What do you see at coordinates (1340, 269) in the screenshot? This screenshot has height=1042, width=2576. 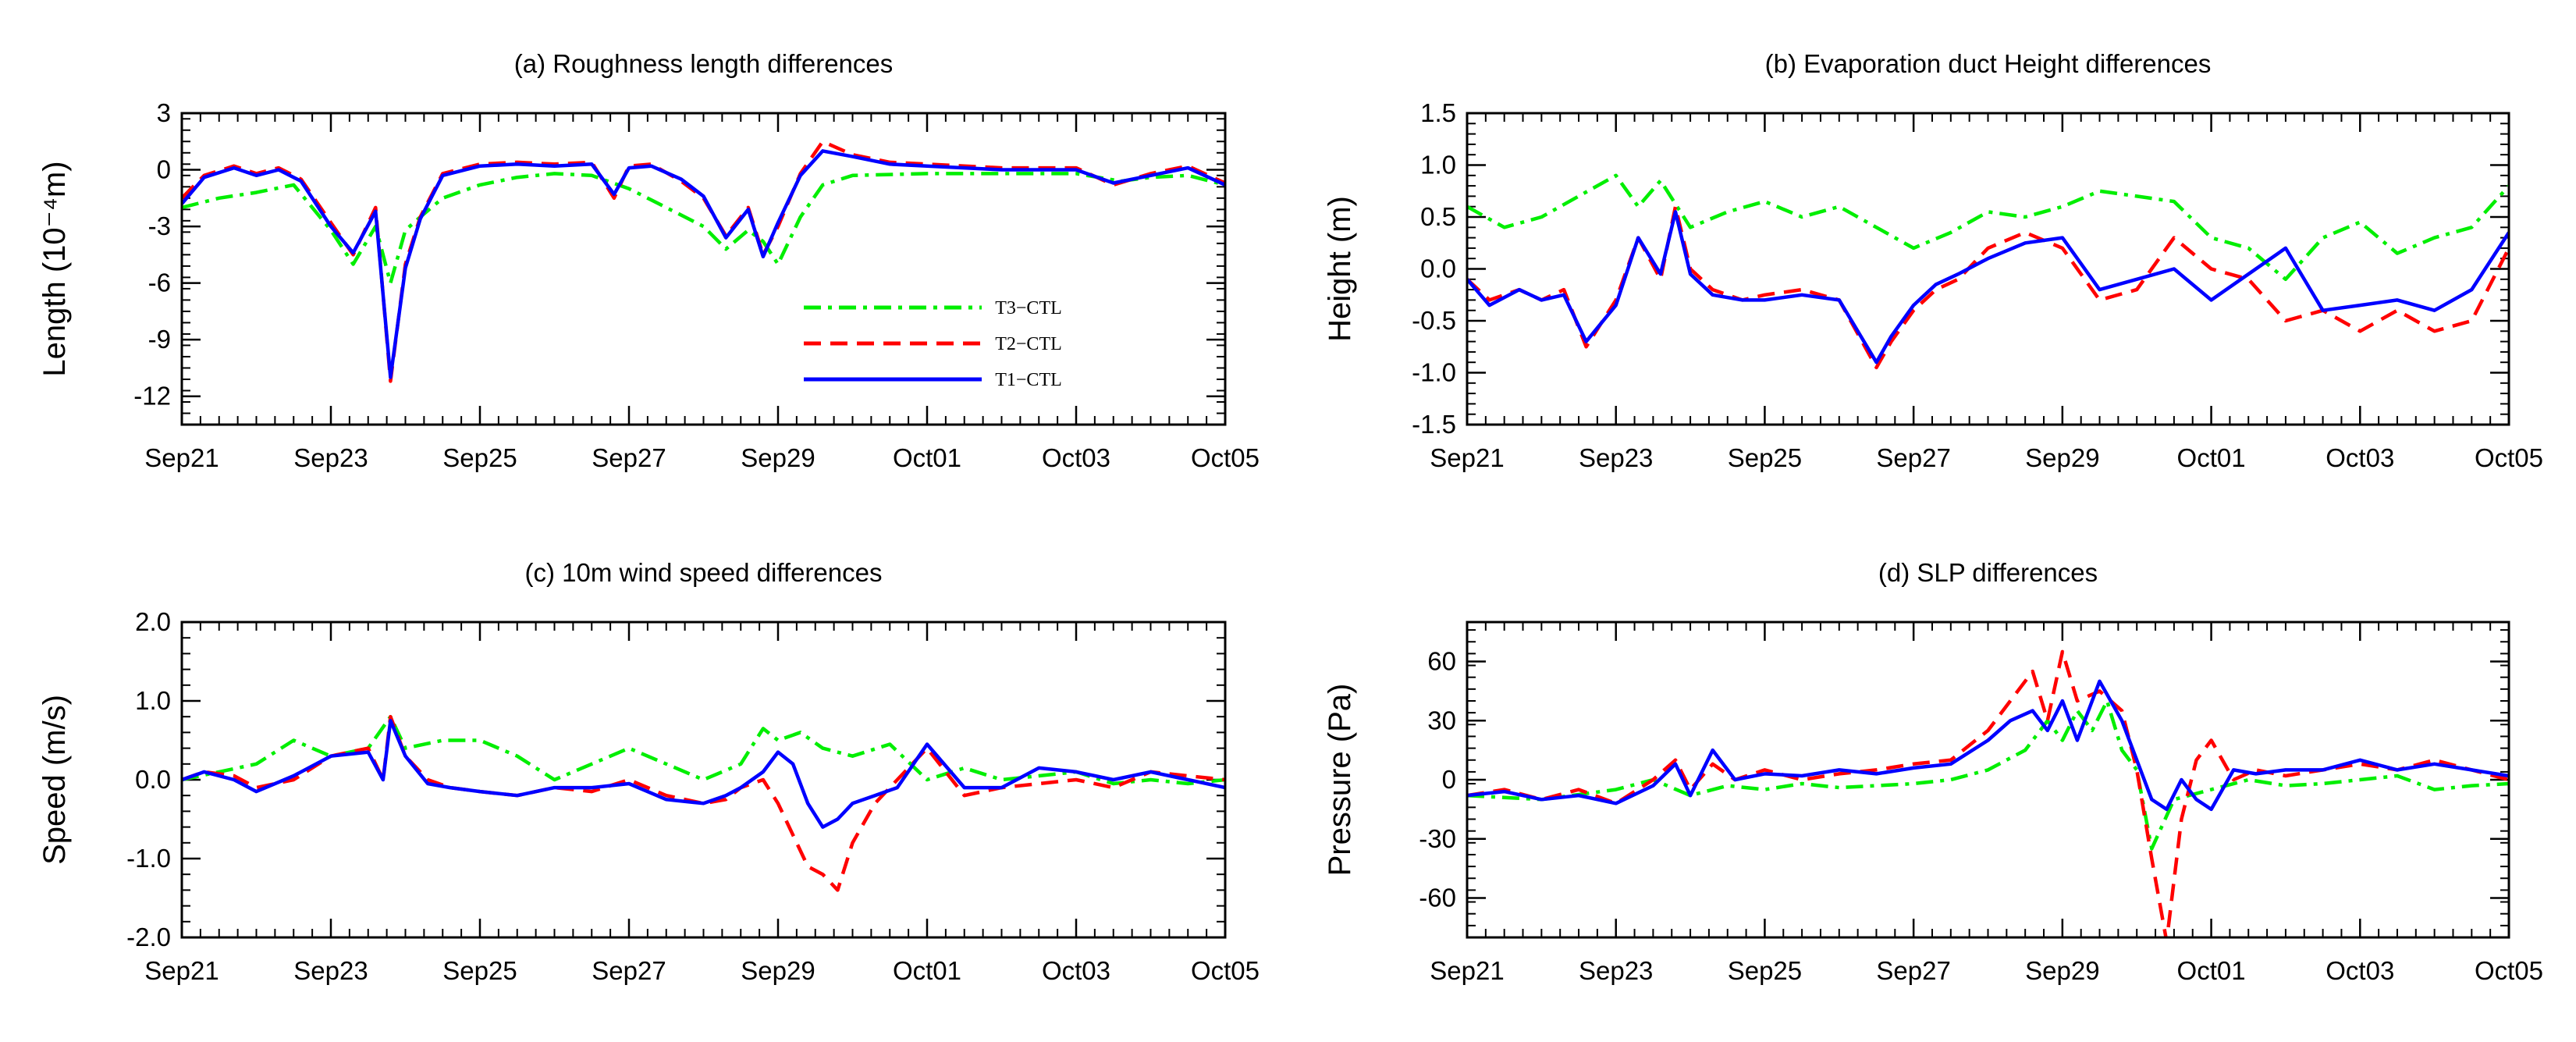 I see `y-axis-label: Height (m)` at bounding box center [1340, 269].